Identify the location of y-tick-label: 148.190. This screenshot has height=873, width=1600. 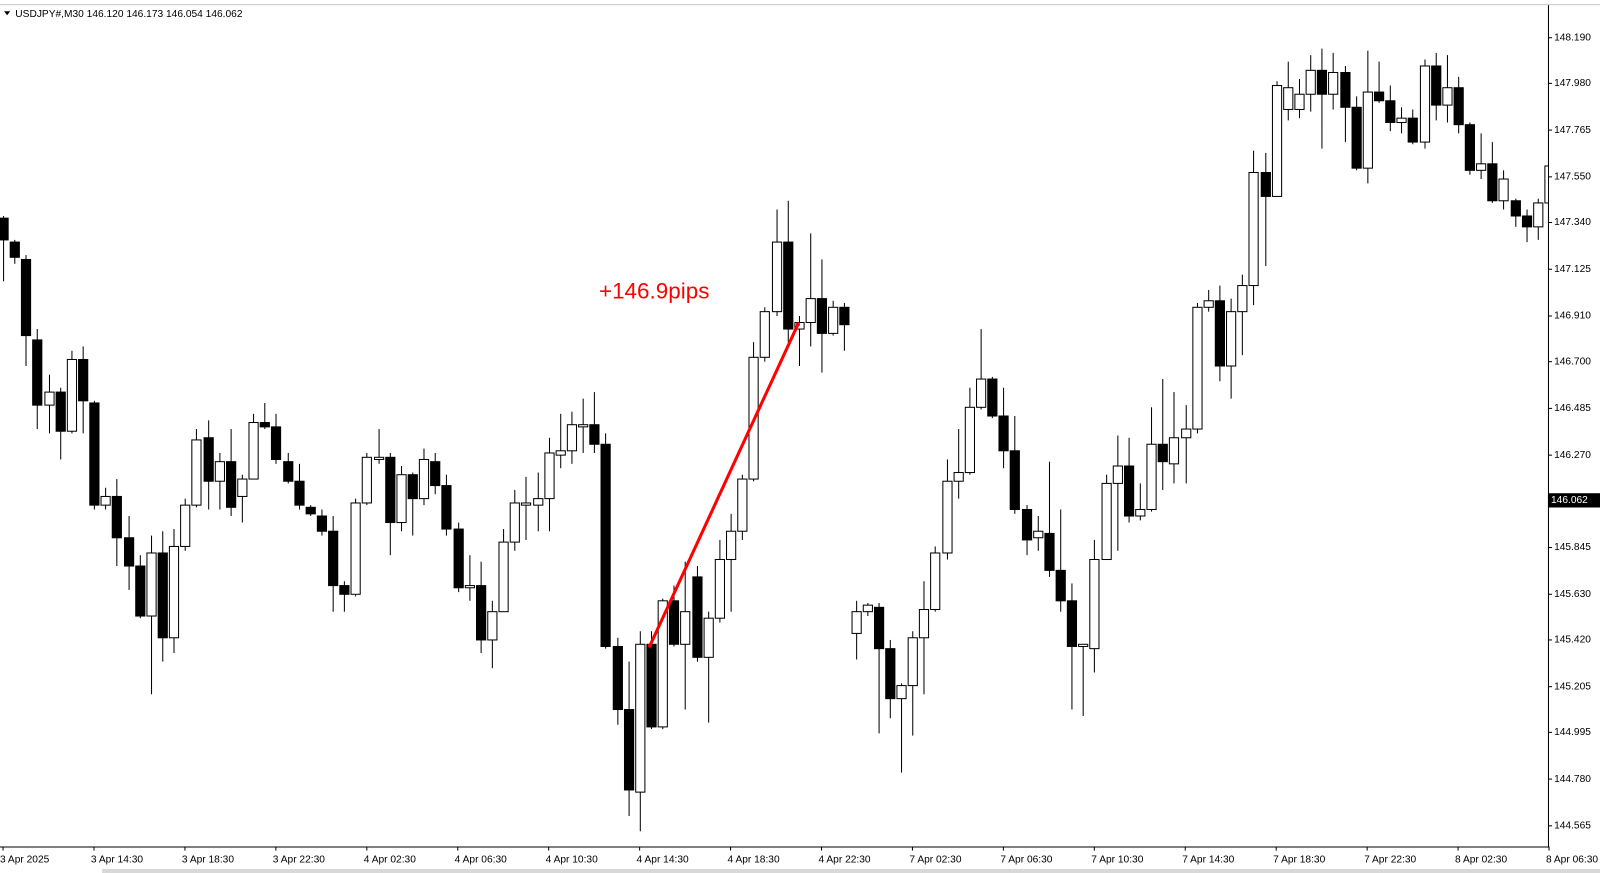
(1572, 37).